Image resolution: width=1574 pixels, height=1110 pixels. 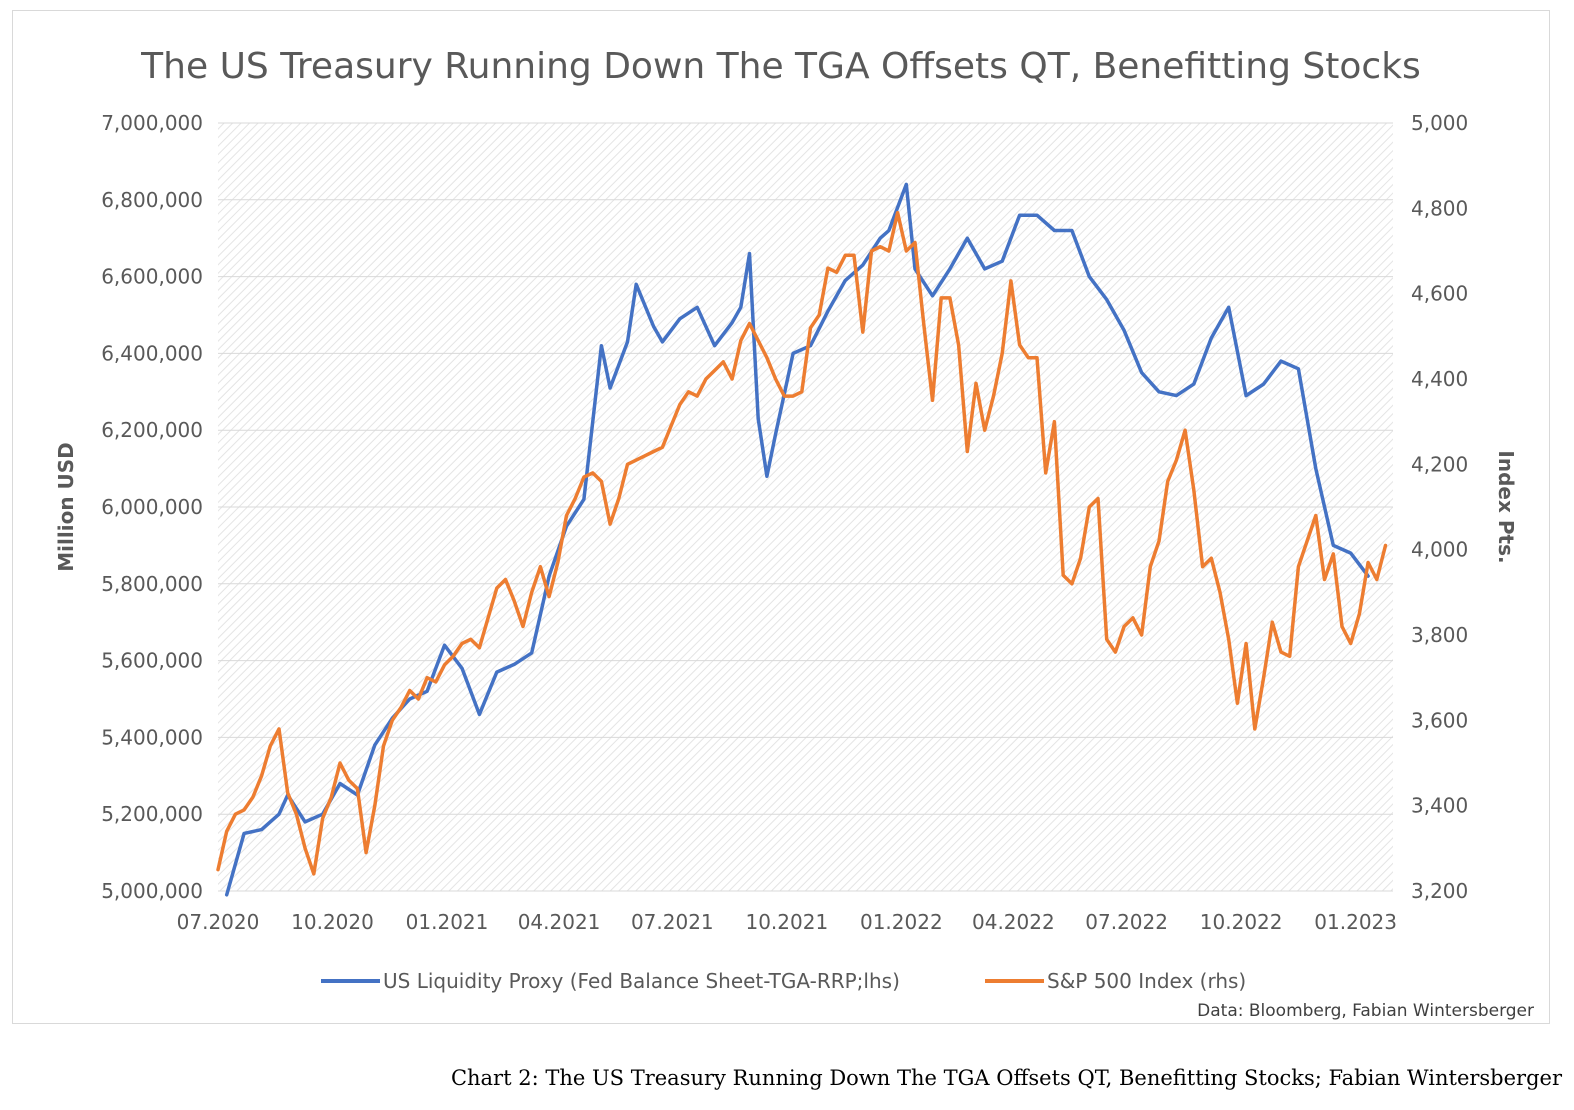 What do you see at coordinates (1241, 922) in the screenshot?
I see `x-tick-label: 10.2022` at bounding box center [1241, 922].